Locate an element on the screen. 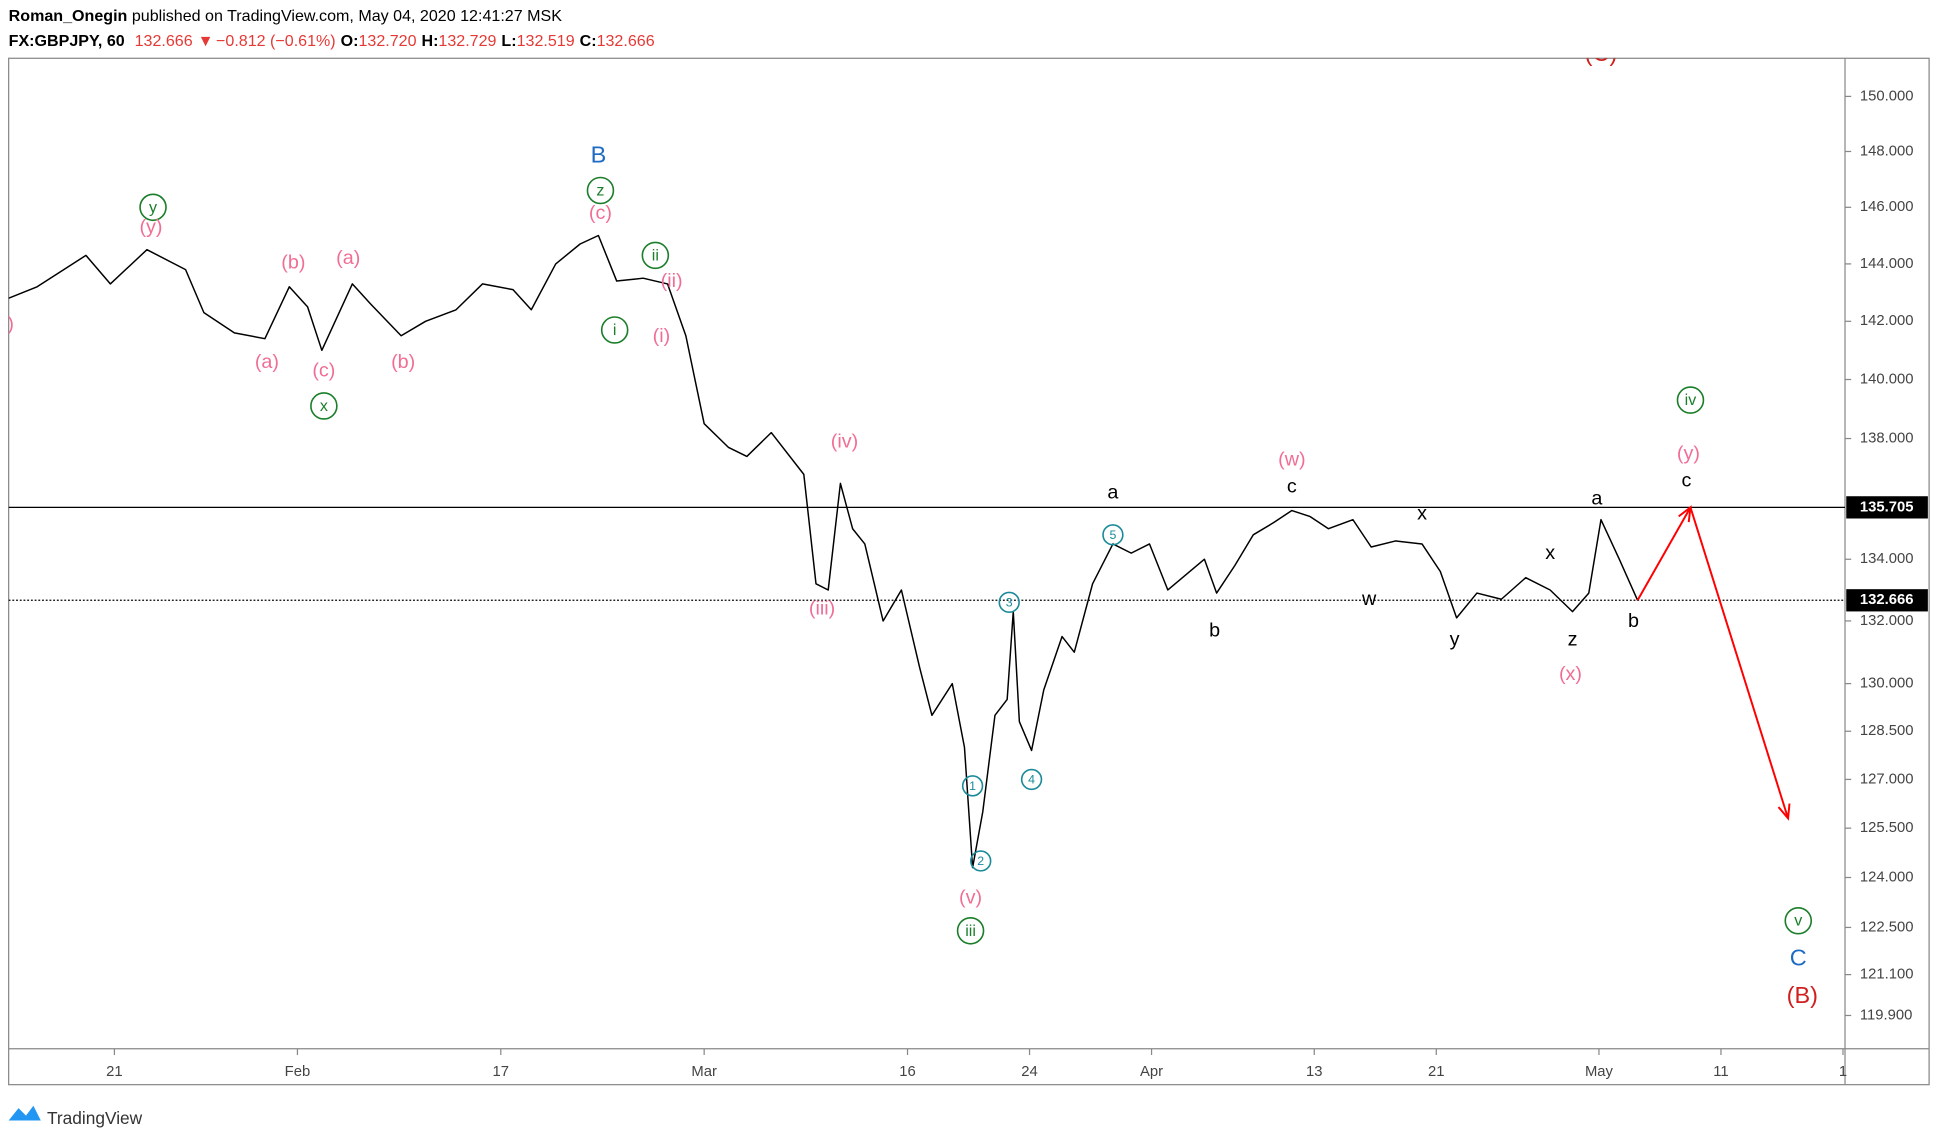 The width and height of the screenshot is (1939, 1138). ohlc-label: O: is located at coordinates (350, 41).